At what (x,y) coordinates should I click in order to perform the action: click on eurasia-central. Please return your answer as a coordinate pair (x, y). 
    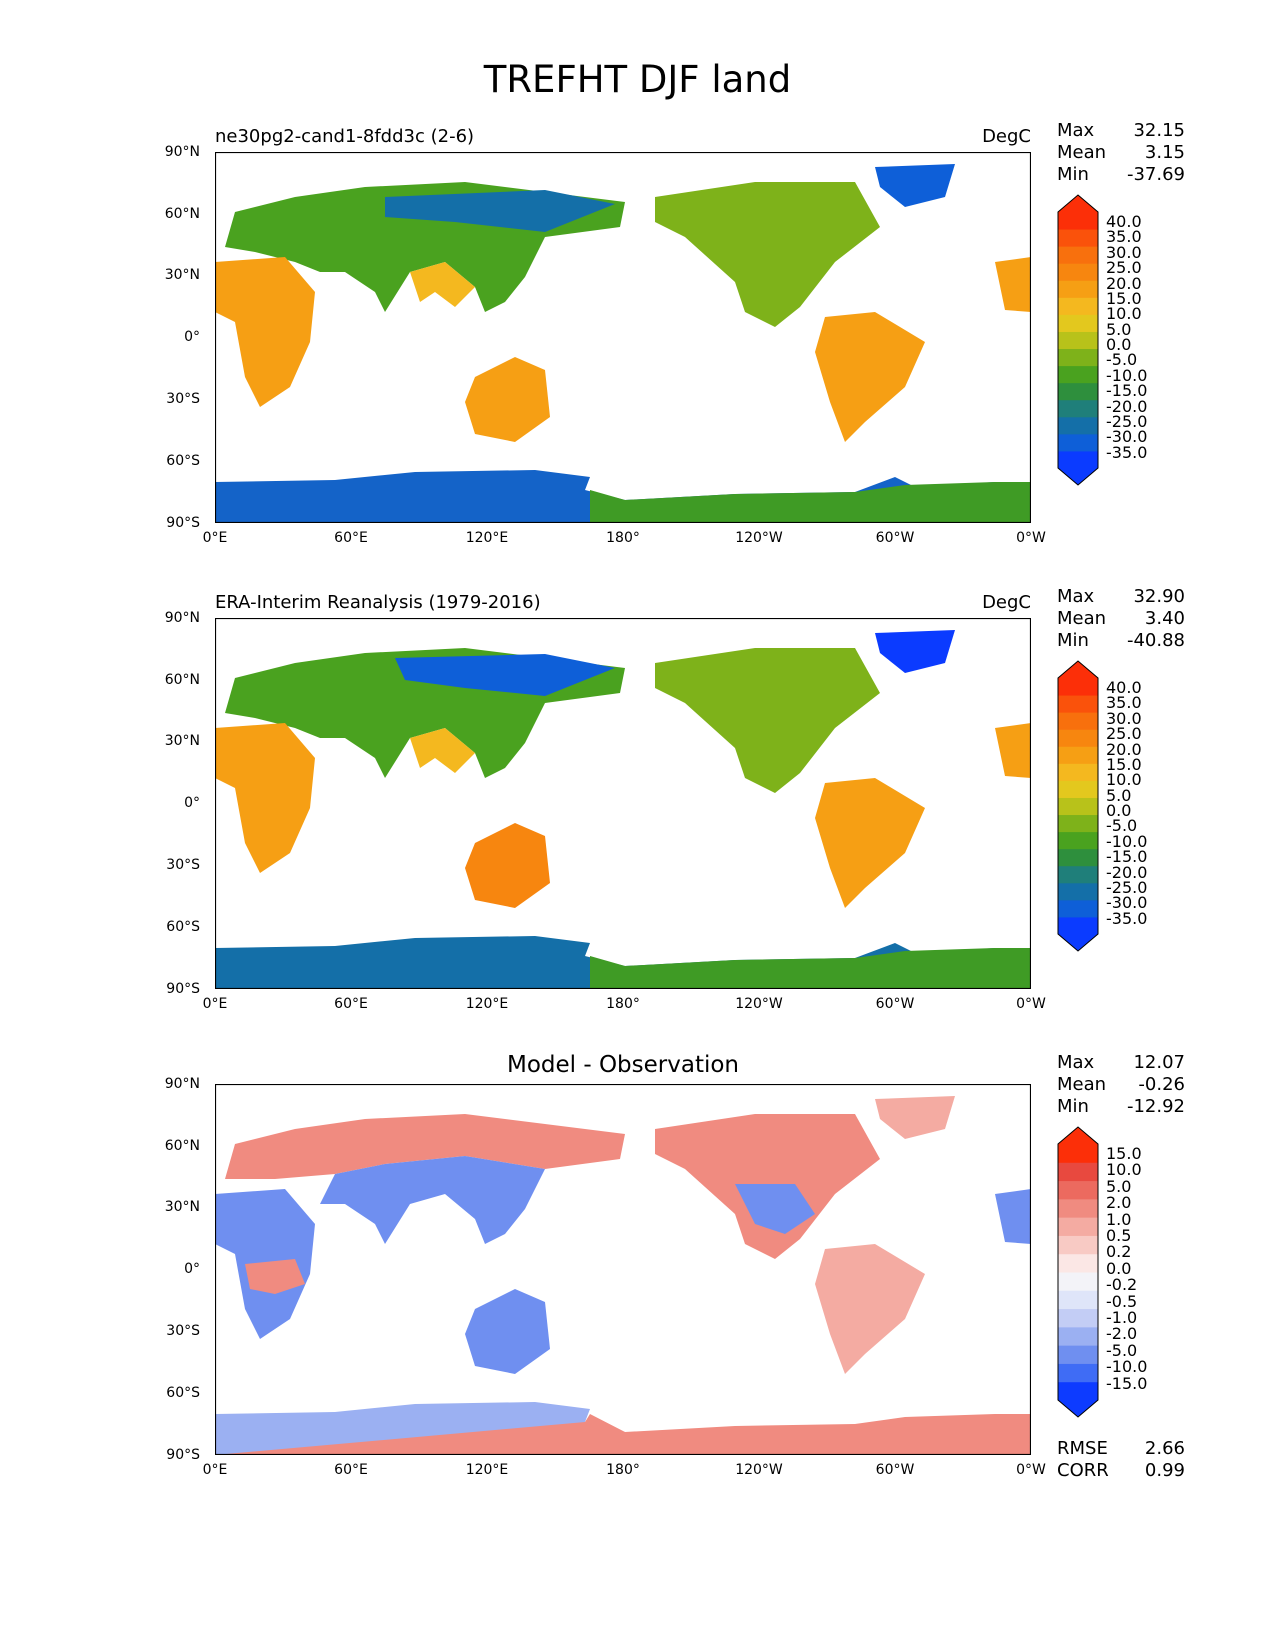
    Looking at the image, I should click on (432, 1200).